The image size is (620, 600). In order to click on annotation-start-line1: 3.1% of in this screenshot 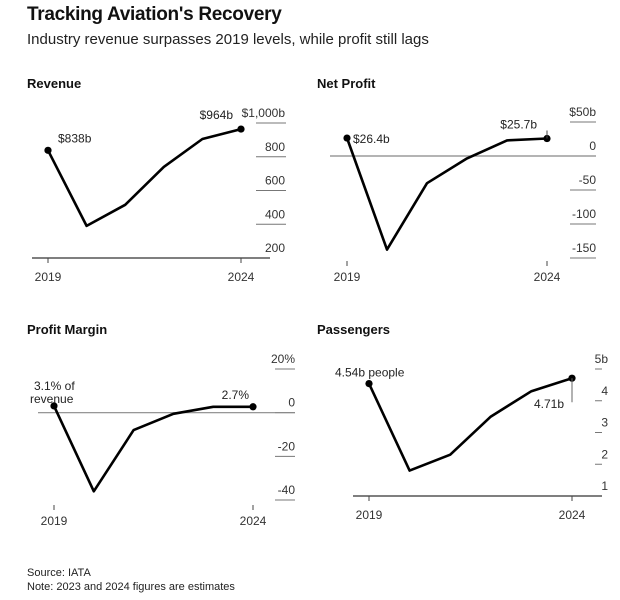, I will do `click(54, 386)`.